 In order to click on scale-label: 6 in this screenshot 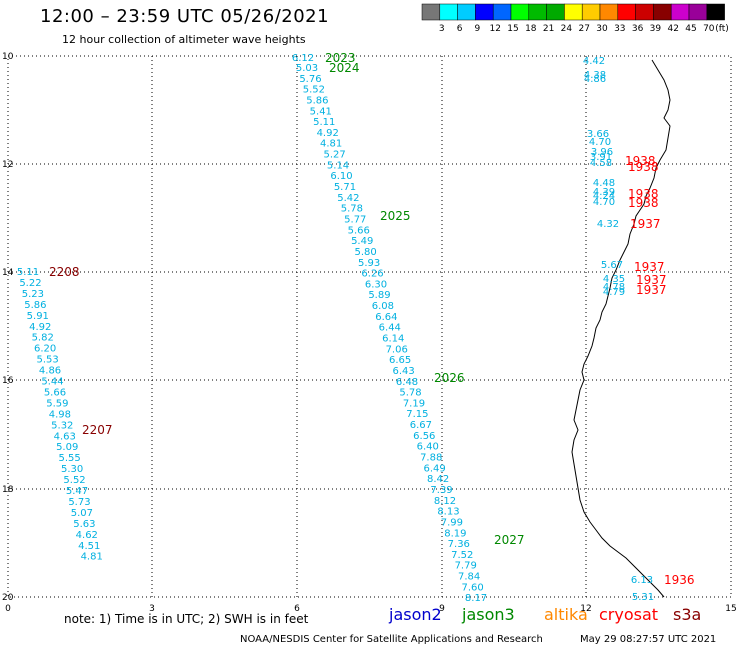, I will do `click(460, 29)`.